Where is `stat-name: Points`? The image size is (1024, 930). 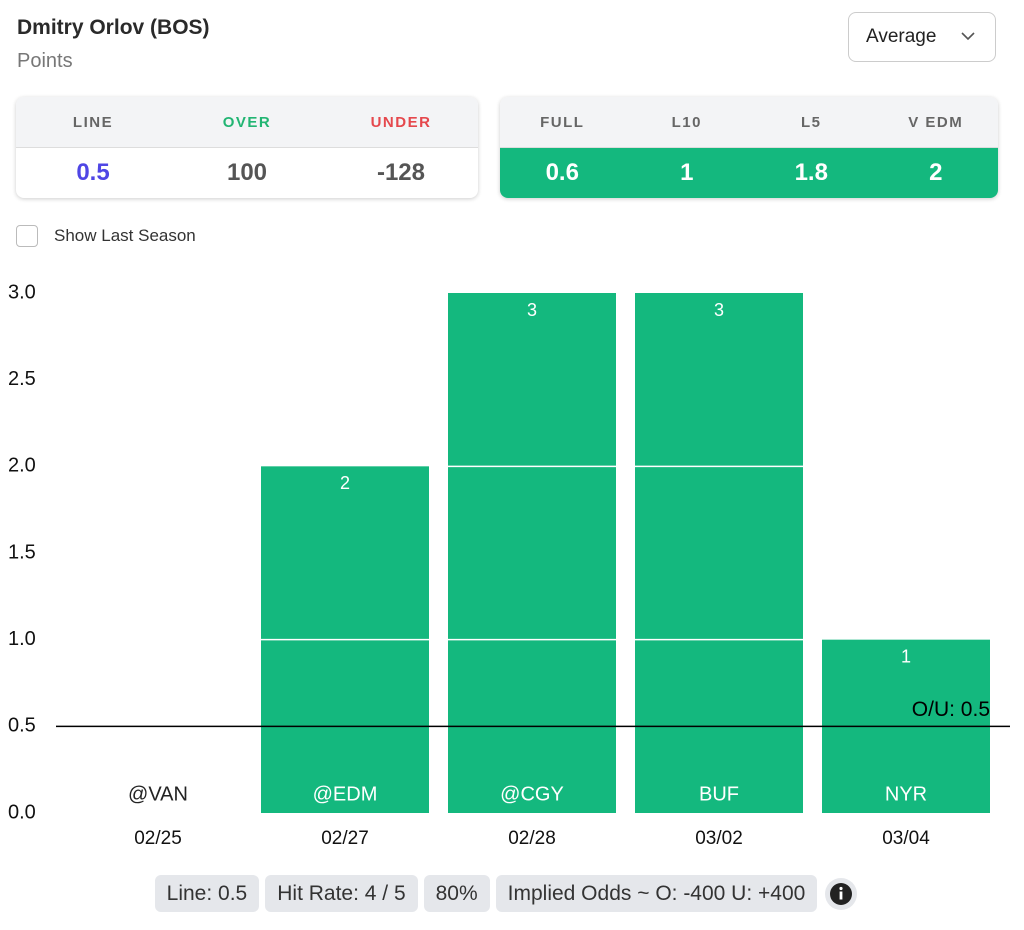 stat-name: Points is located at coordinates (45, 61).